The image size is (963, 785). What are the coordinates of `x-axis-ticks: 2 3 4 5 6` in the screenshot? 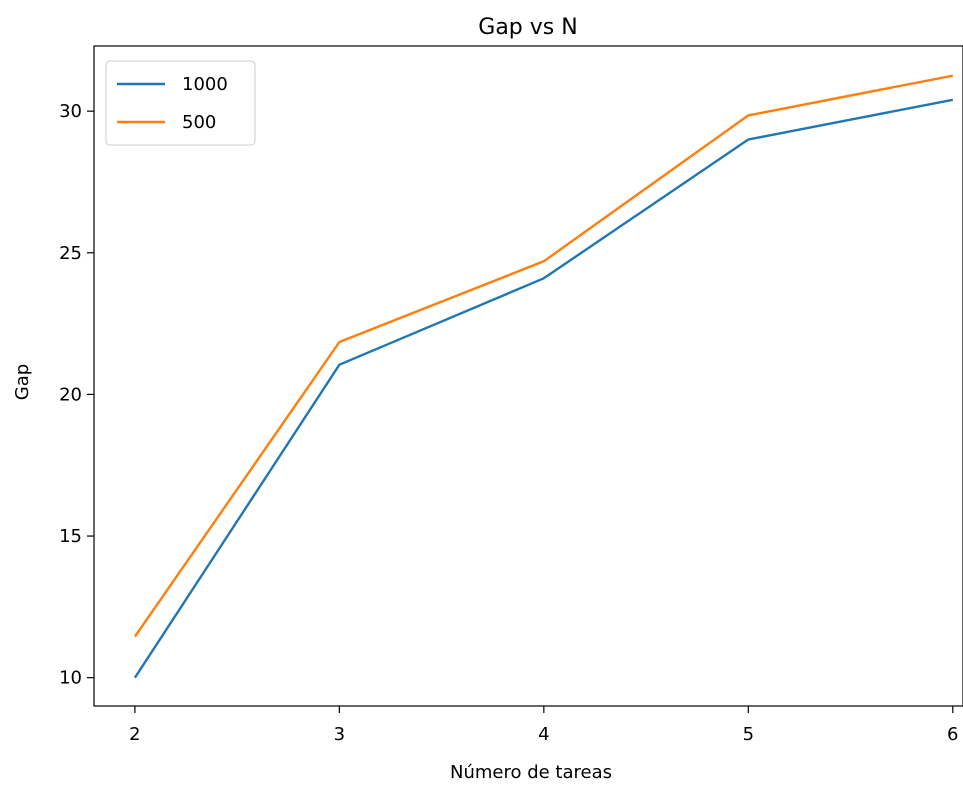 It's located at (544, 725).